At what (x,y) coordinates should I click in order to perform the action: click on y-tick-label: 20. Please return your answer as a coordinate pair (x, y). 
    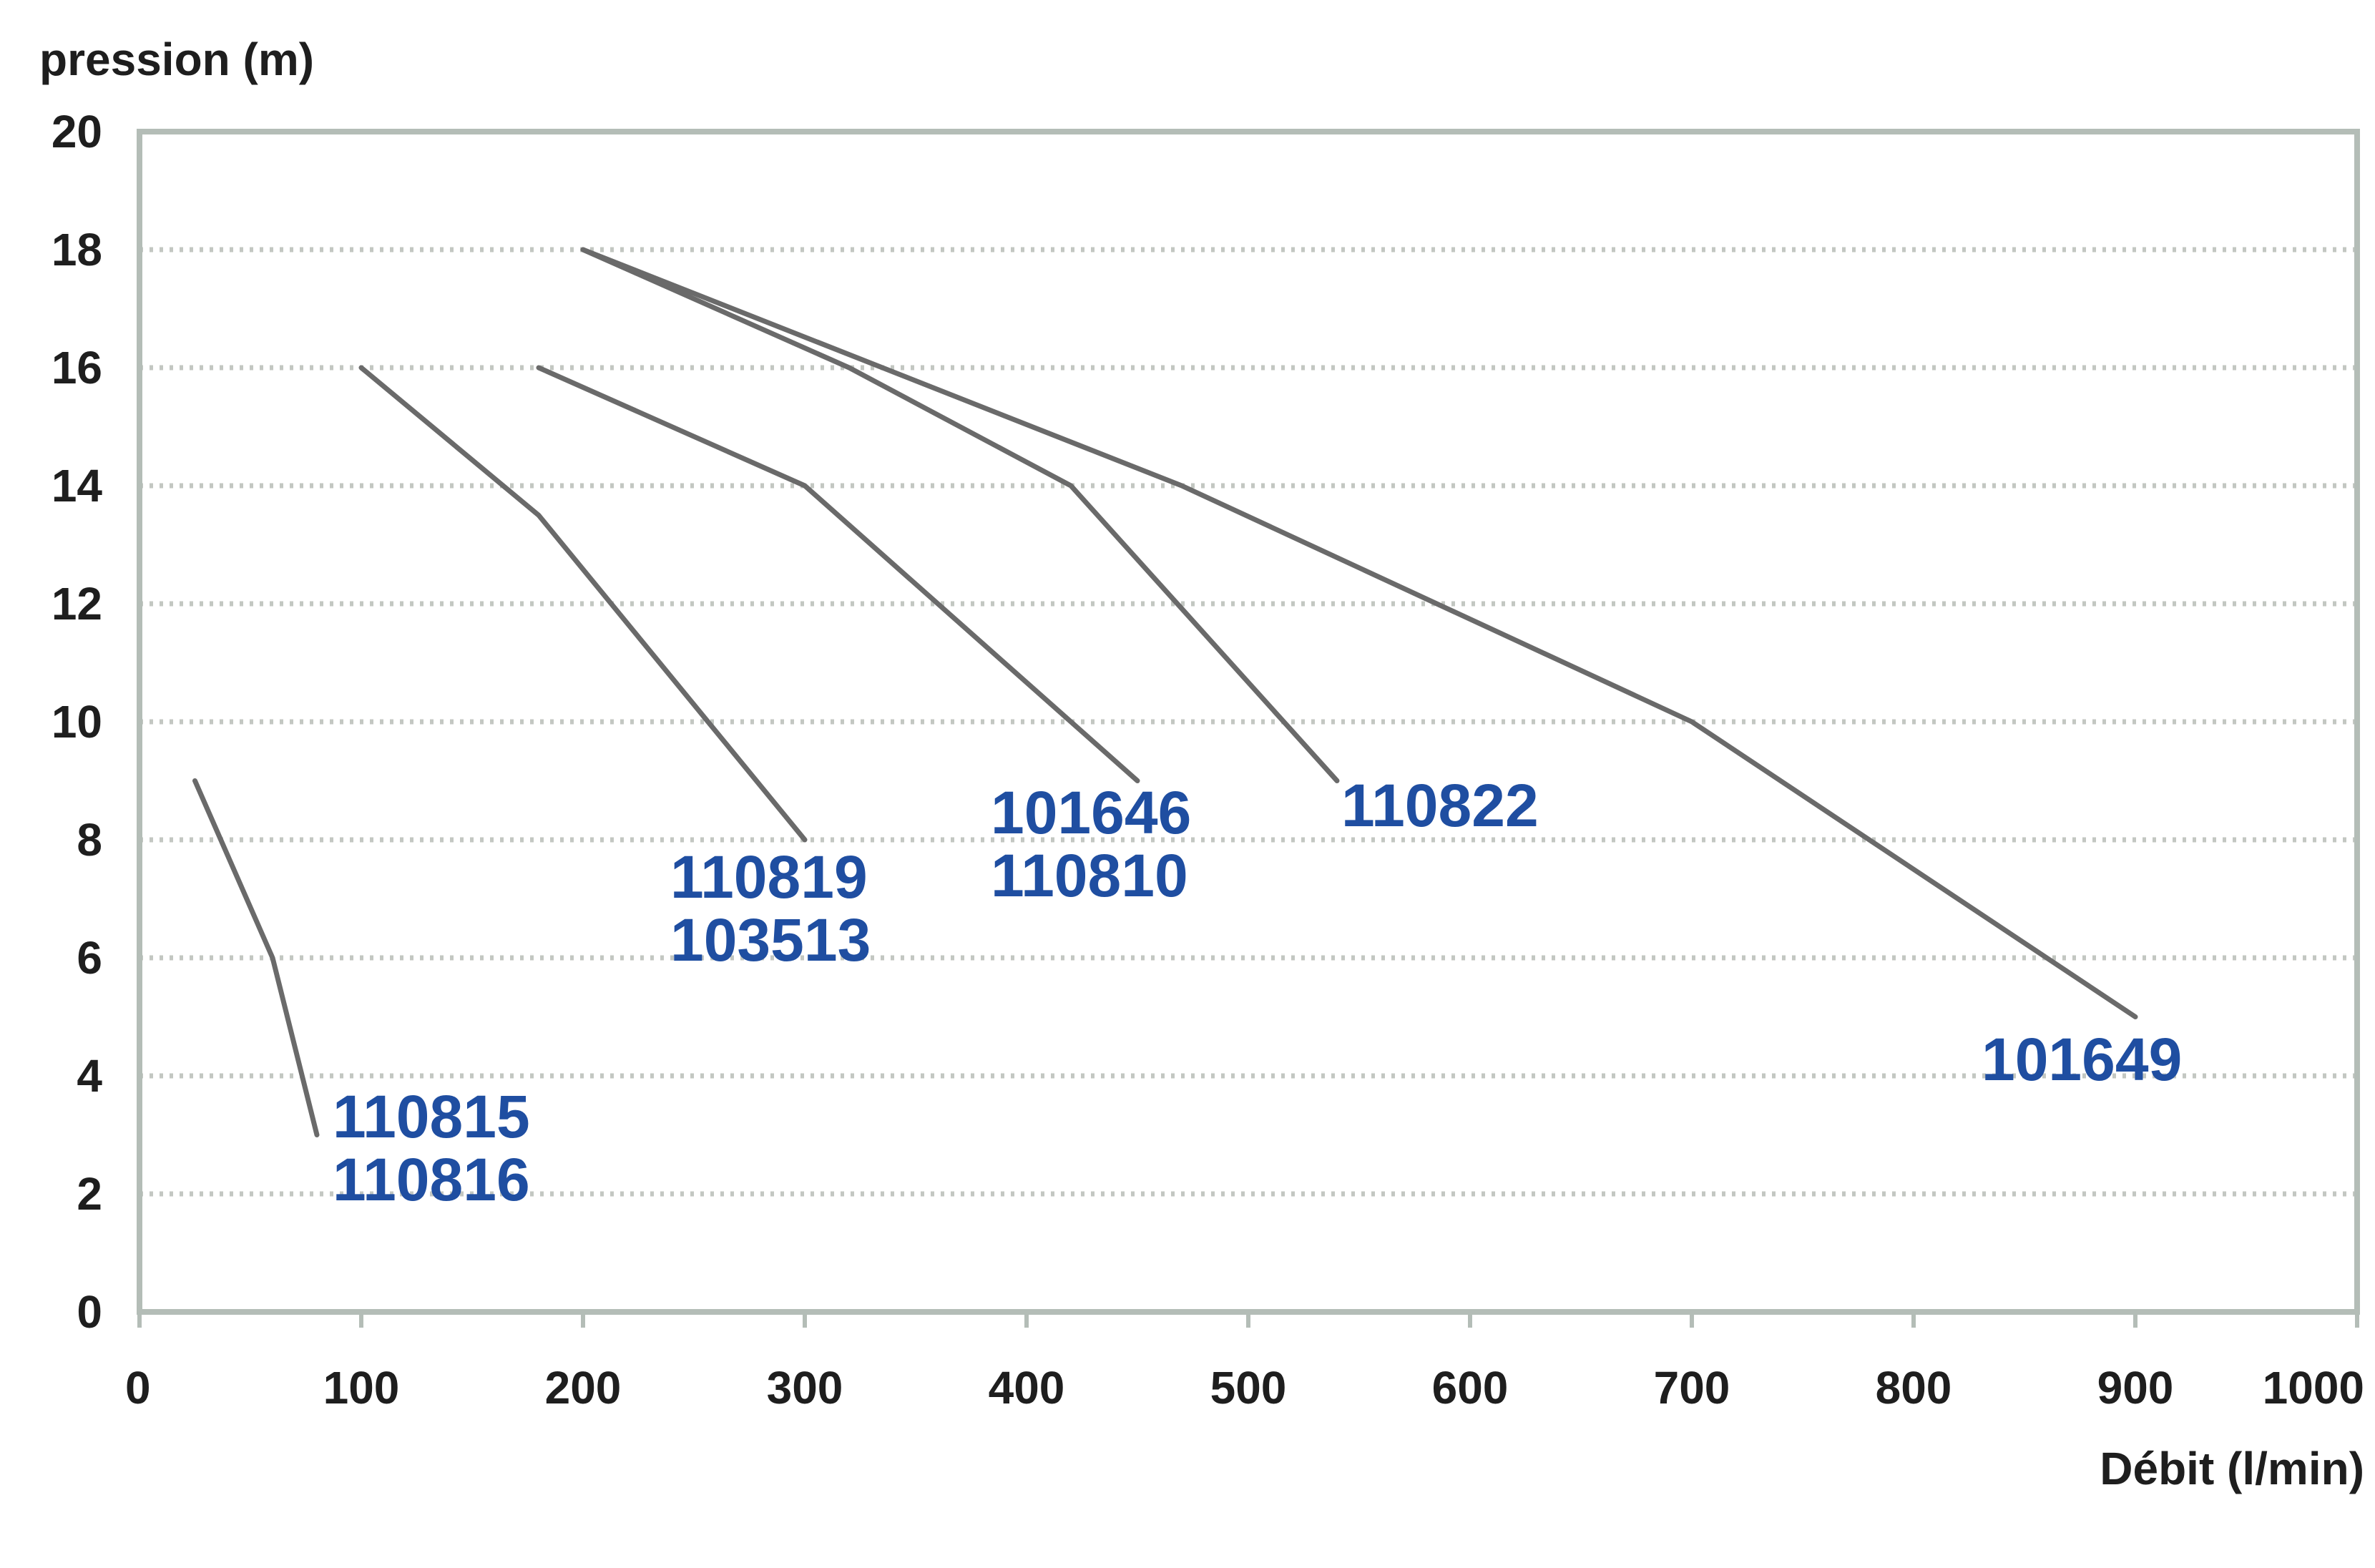
    Looking at the image, I should click on (77, 131).